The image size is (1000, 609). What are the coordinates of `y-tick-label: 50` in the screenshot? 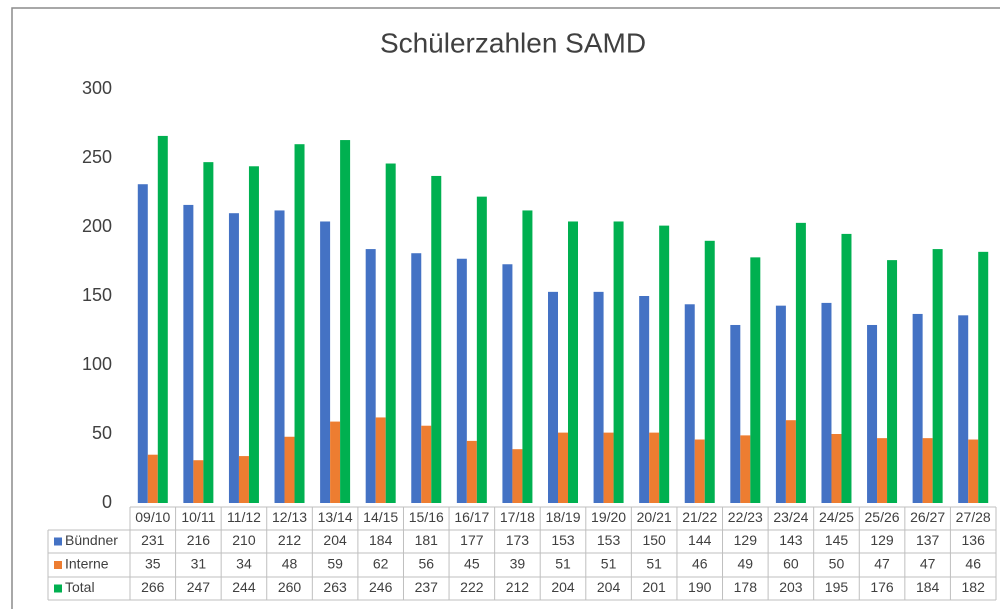 It's located at (102, 433).